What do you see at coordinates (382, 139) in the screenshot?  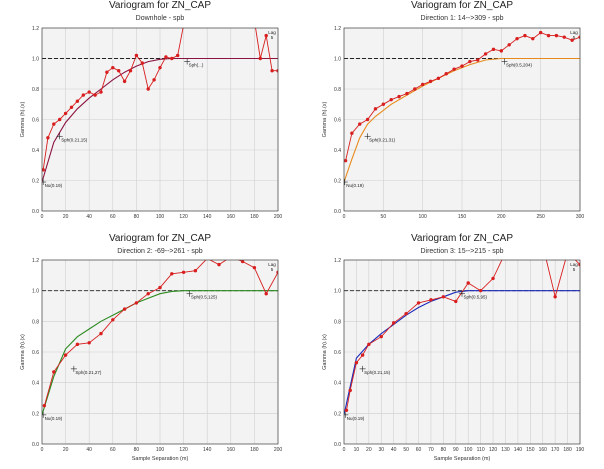 I see `annotation-label: Sph(0.21,31)` at bounding box center [382, 139].